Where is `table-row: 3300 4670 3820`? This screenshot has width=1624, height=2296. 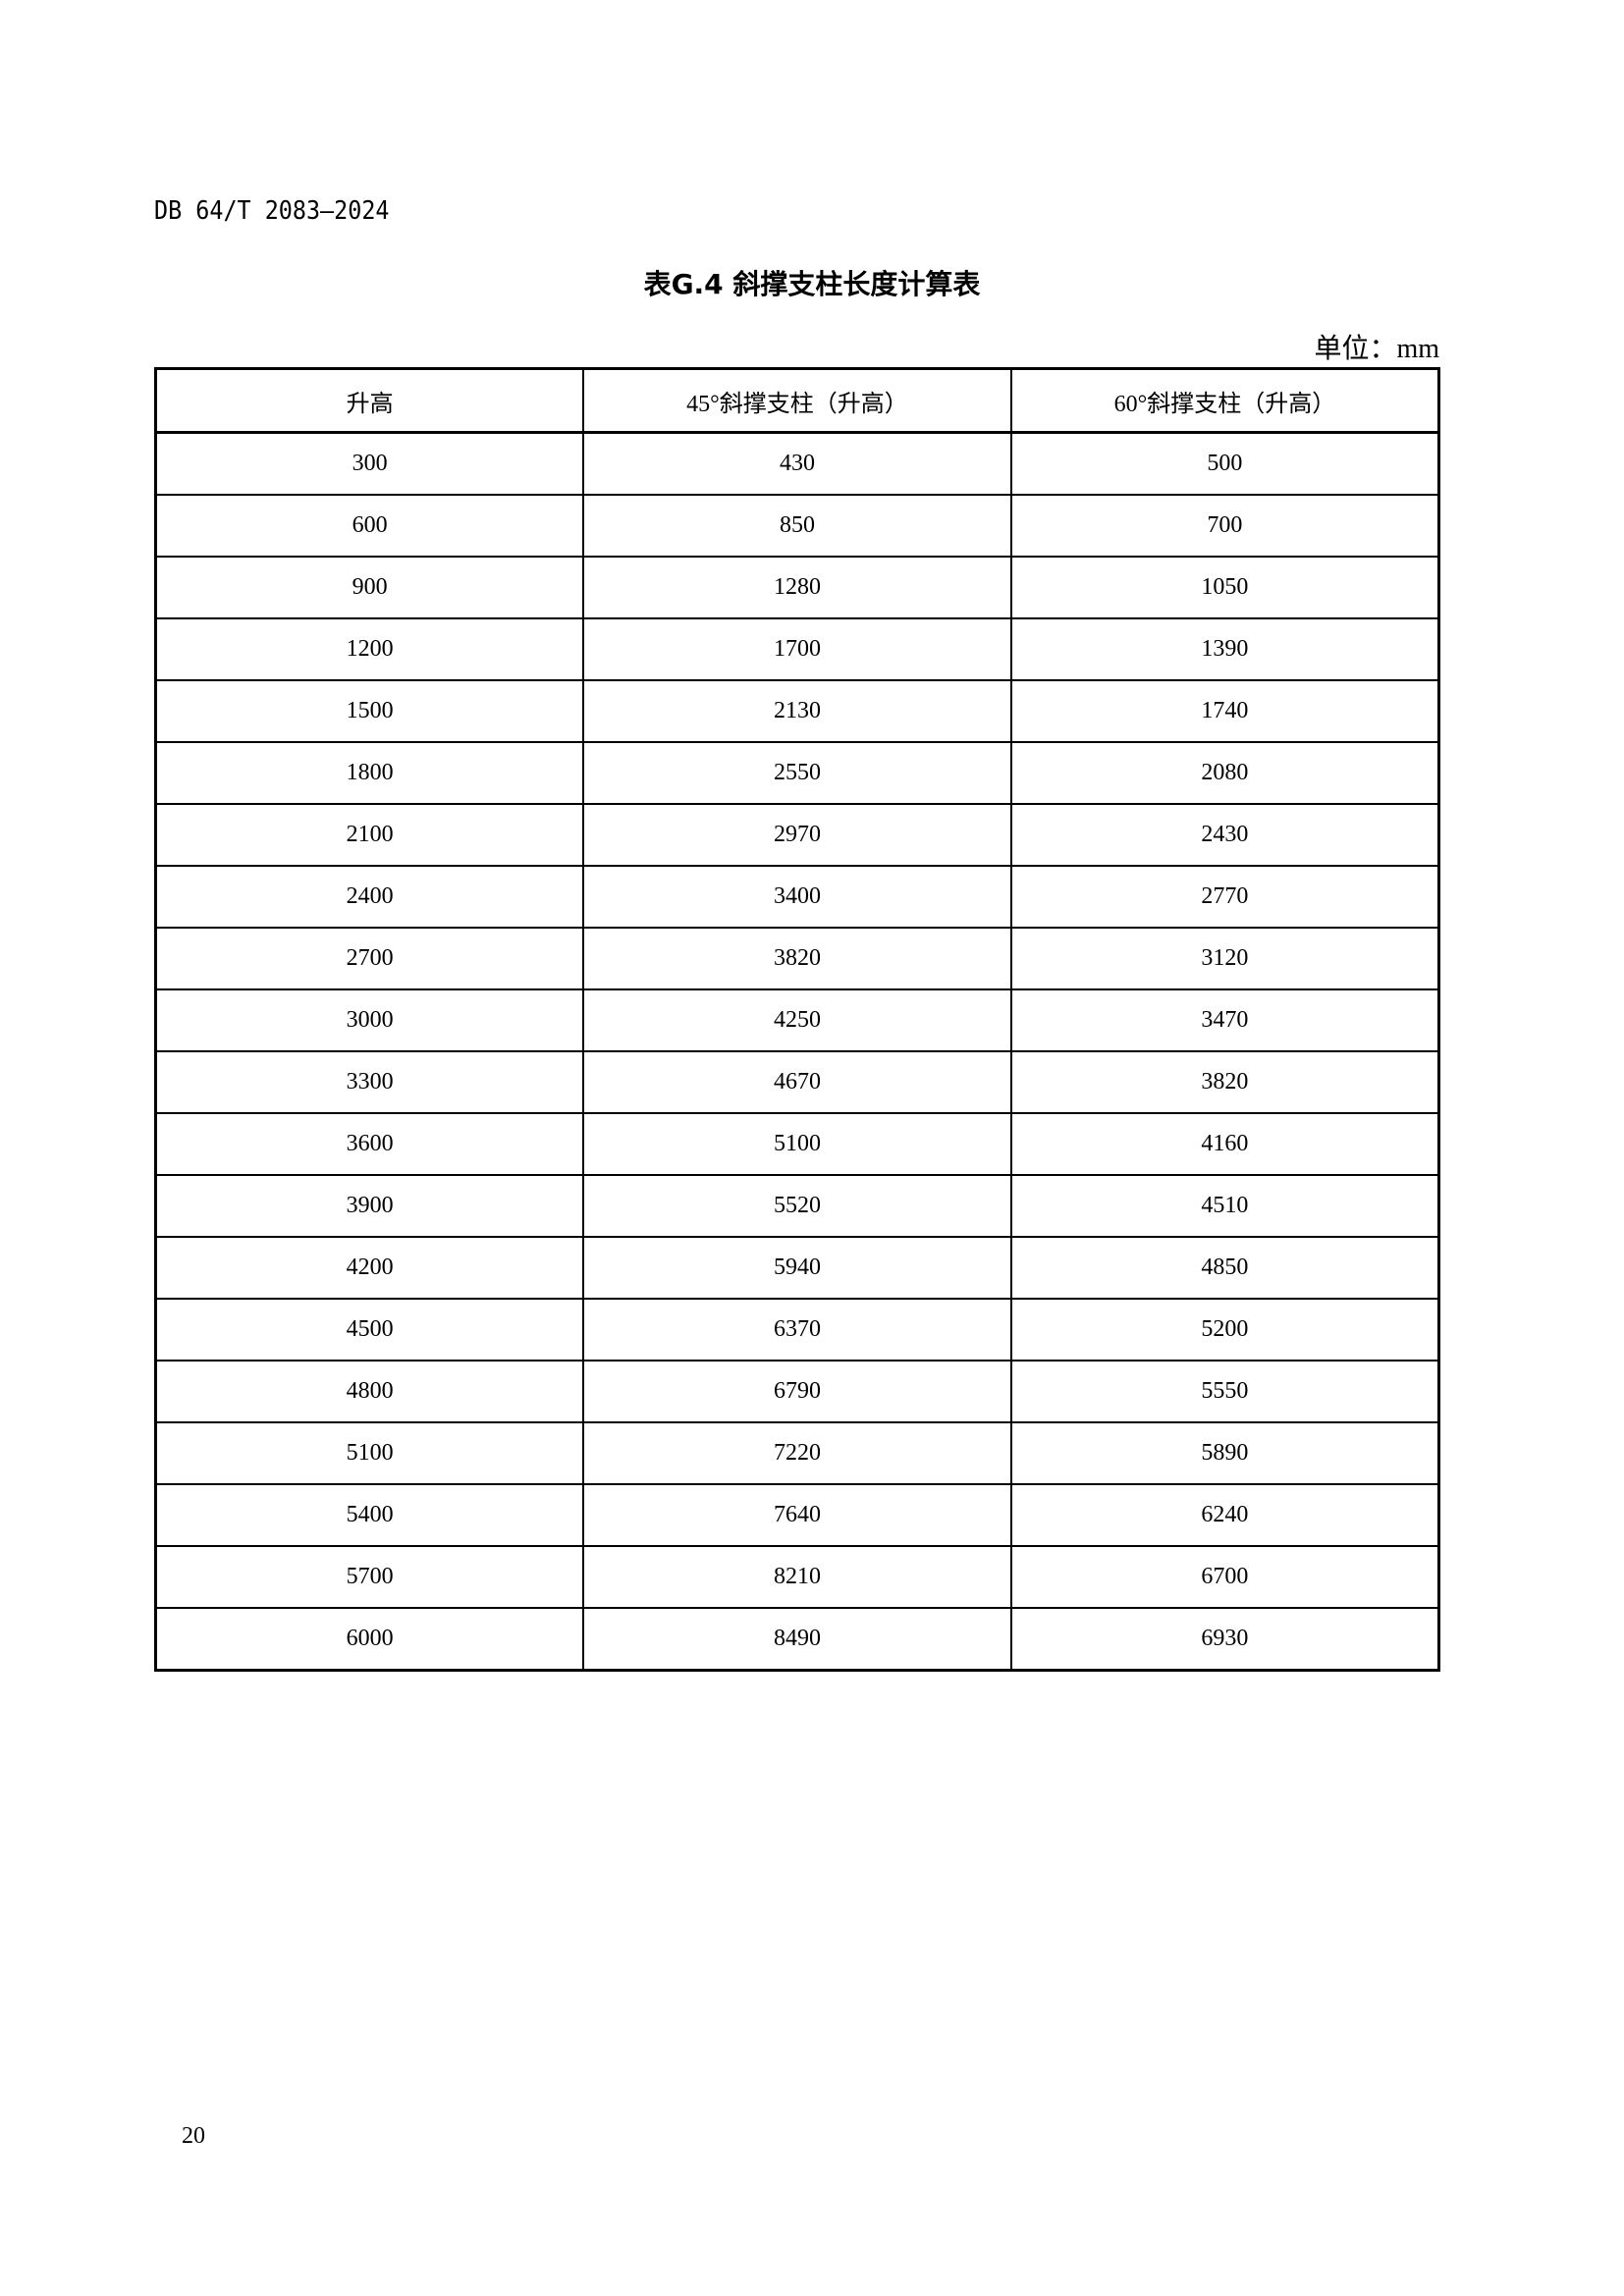 table-row: 3300 4670 3820 is located at coordinates (797, 1082).